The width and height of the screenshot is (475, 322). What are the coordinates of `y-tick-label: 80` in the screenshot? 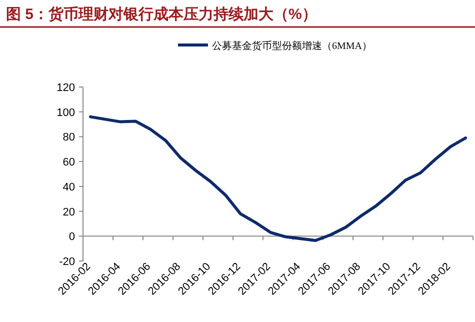 It's located at (68, 138).